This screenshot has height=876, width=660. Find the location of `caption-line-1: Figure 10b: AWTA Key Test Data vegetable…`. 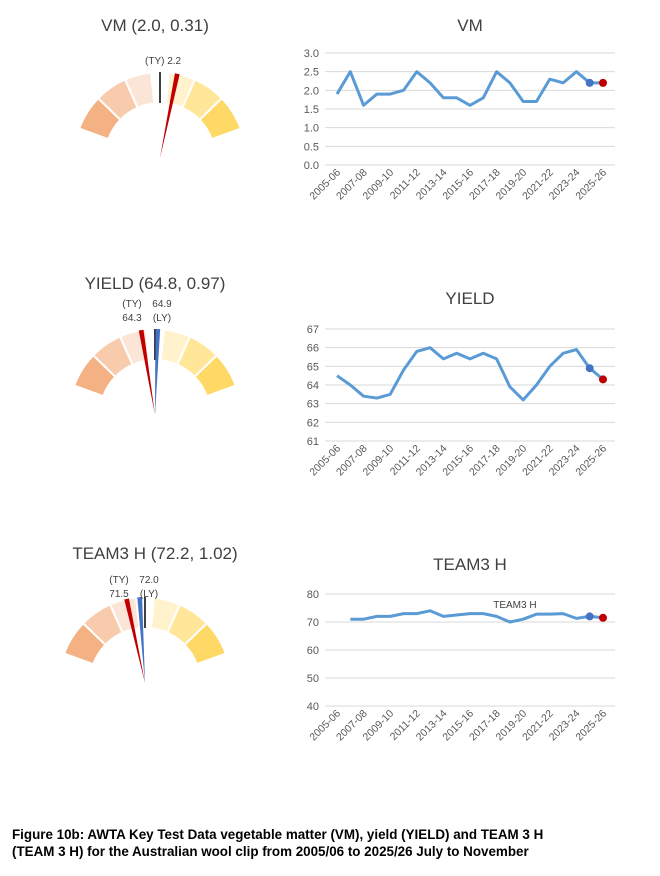

caption-line-1: Figure 10b: AWTA Key Test Data vegetable… is located at coordinates (278, 834).